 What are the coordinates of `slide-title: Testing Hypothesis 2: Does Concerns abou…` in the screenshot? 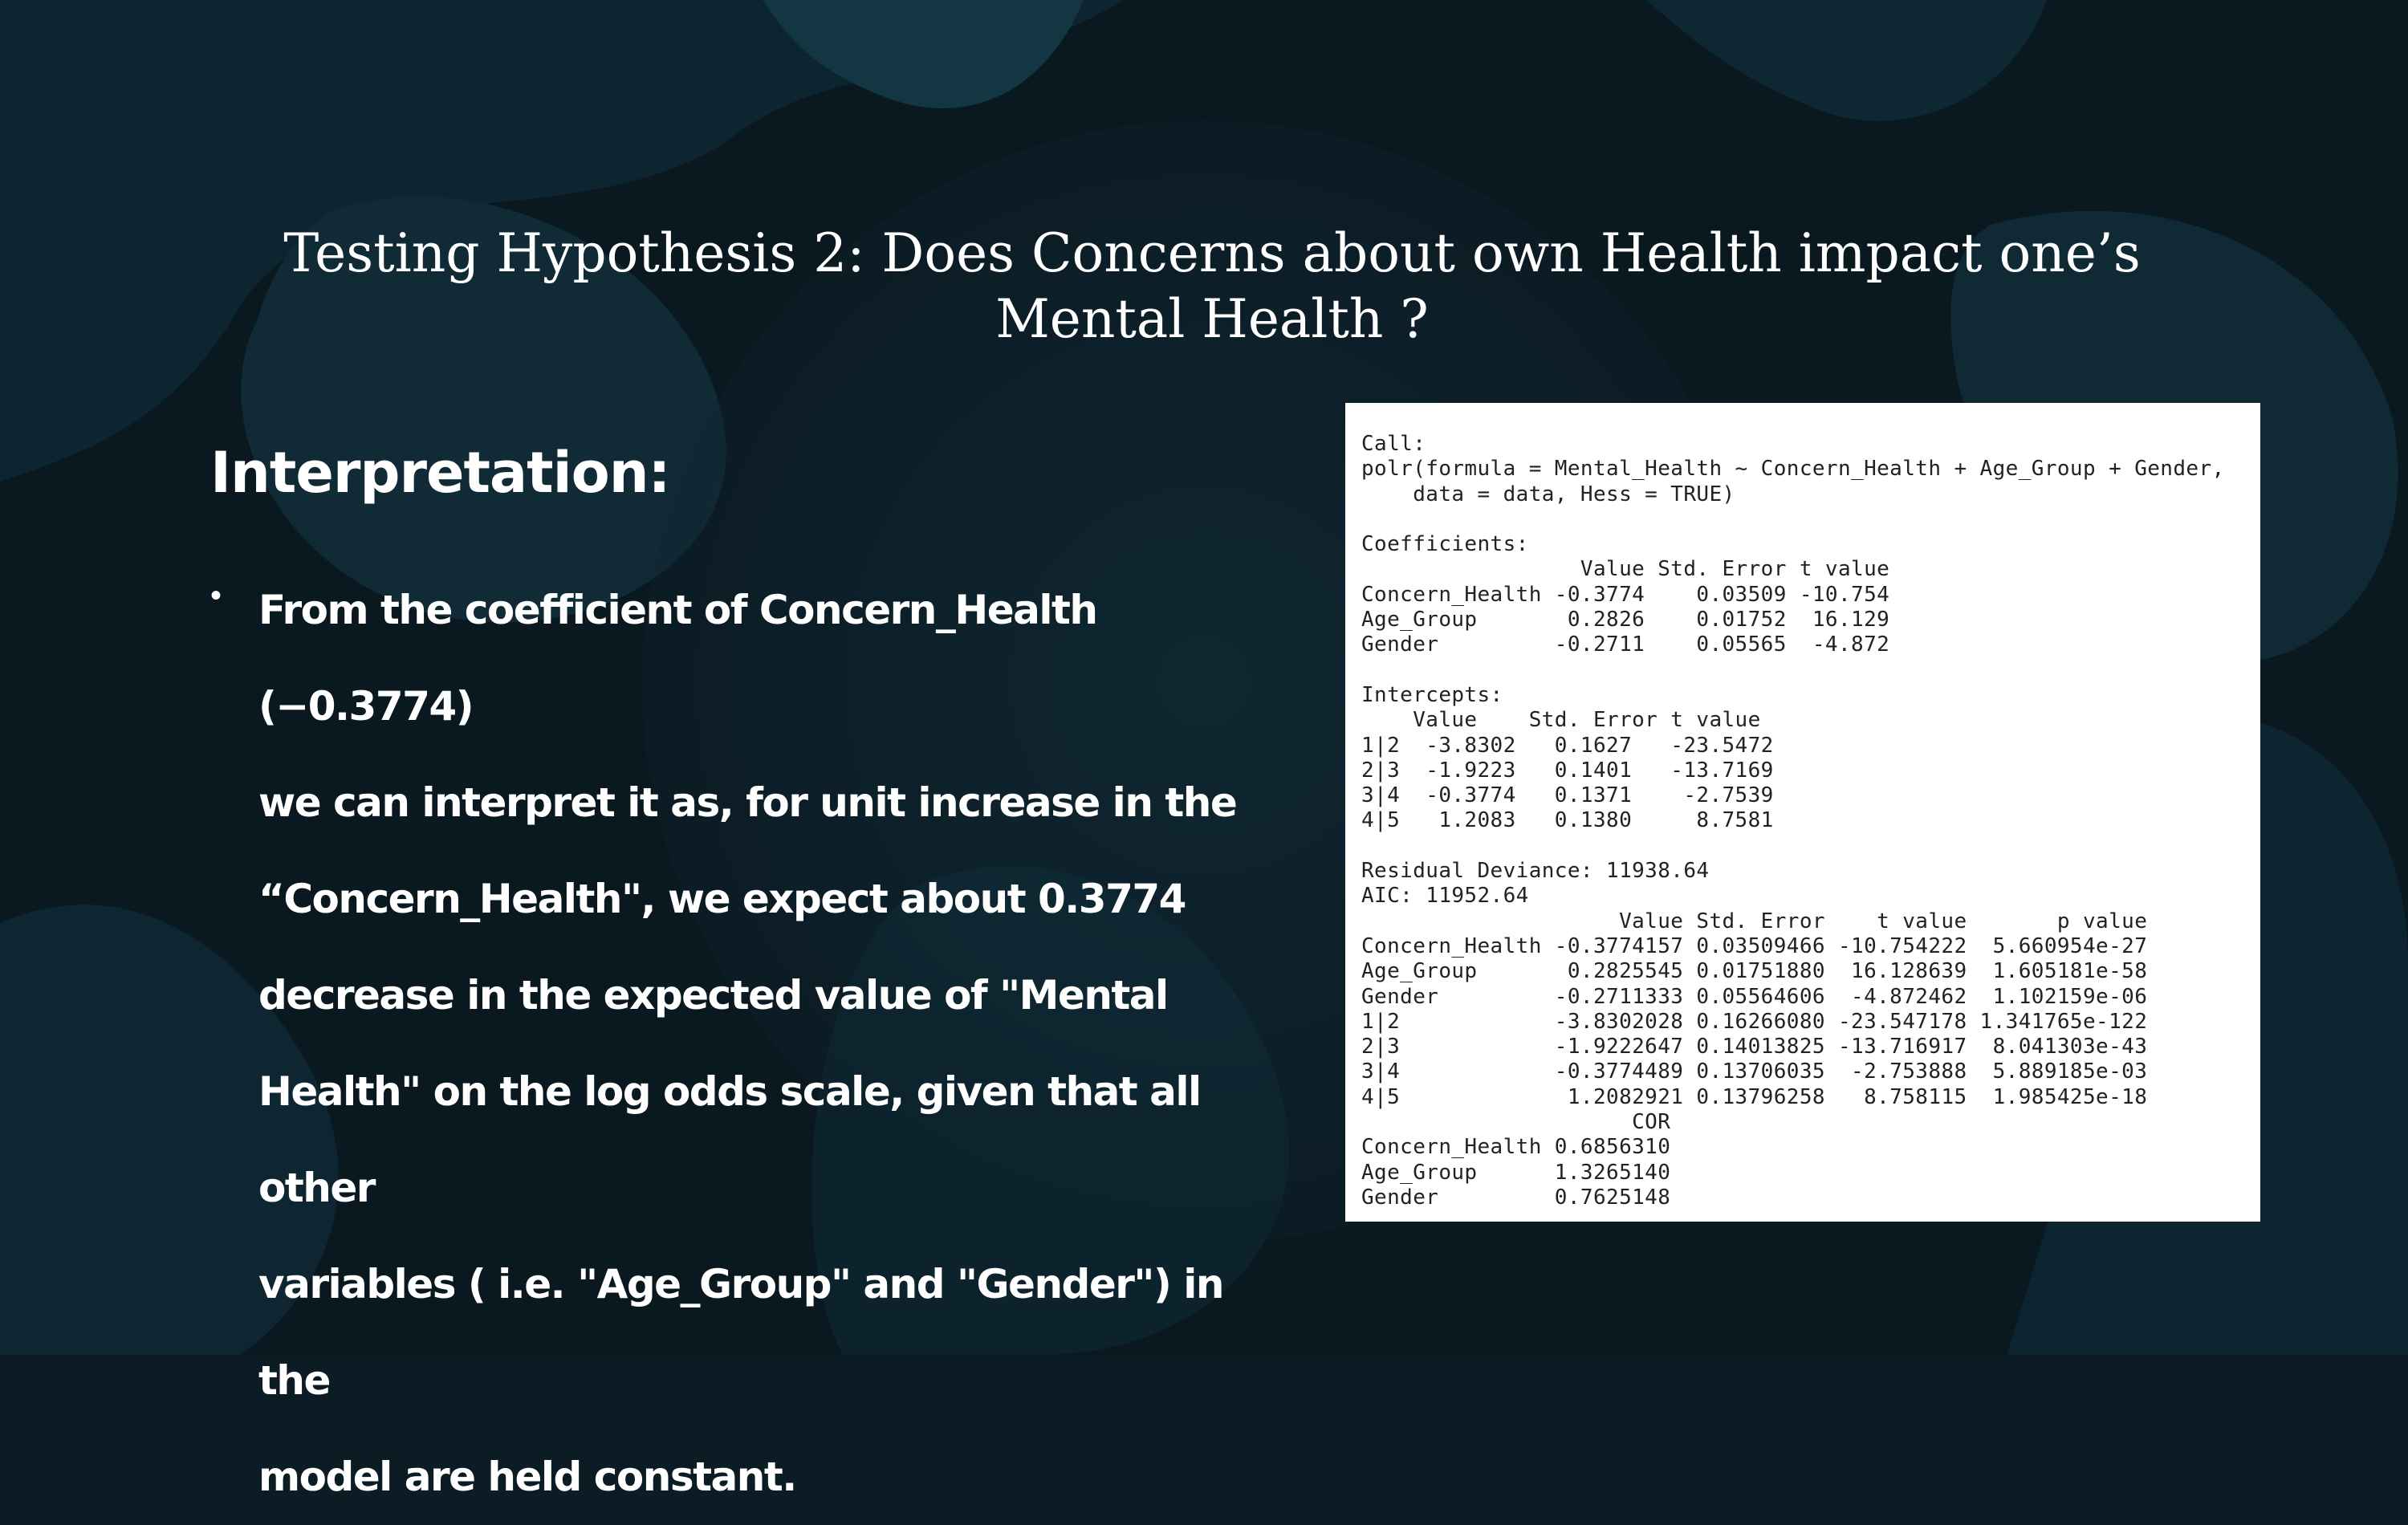 It's located at (1212, 286).